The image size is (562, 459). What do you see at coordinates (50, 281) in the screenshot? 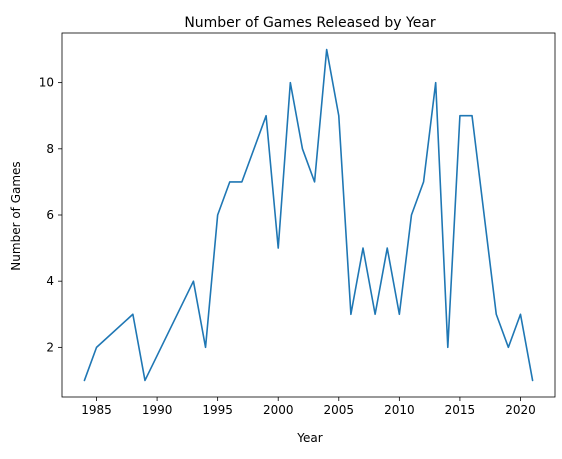
I see `y-tick-label: 4` at bounding box center [50, 281].